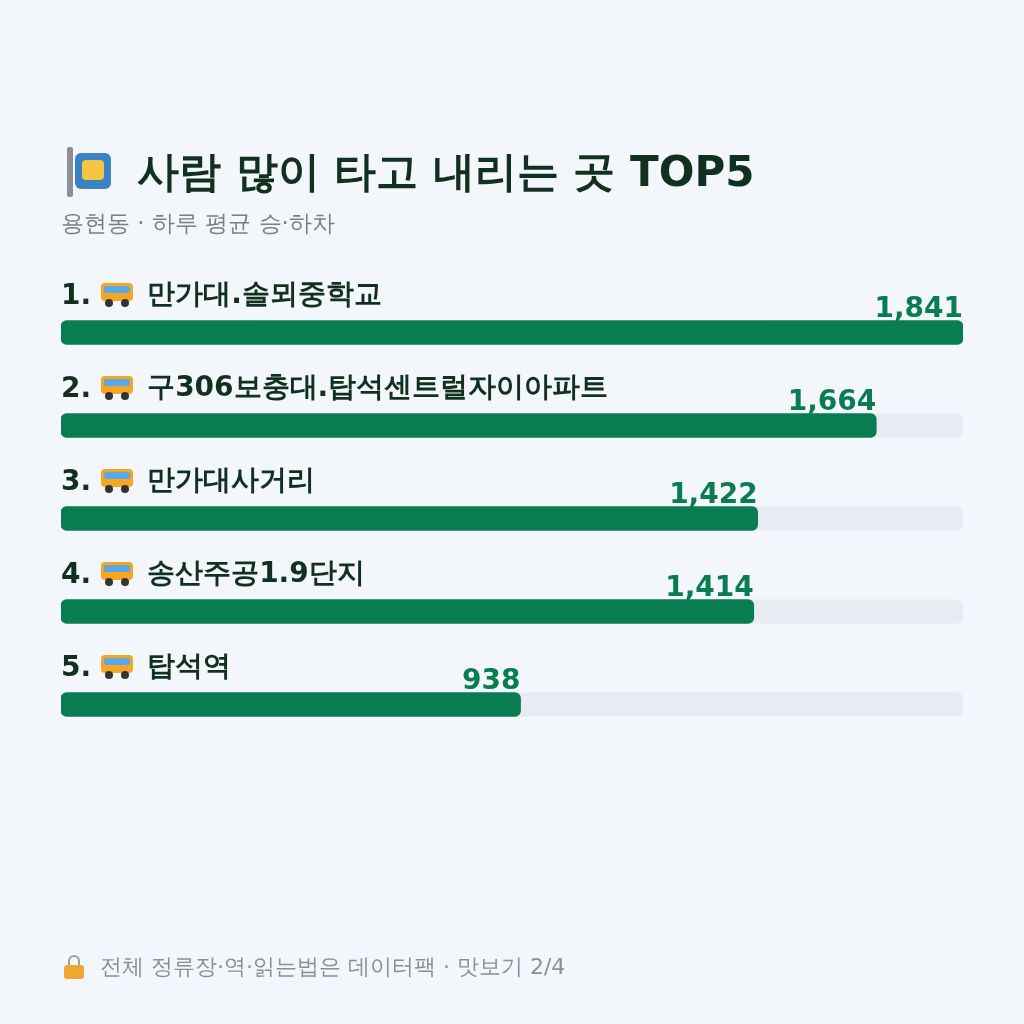 This screenshot has width=1024, height=1024. What do you see at coordinates (146, 666) in the screenshot?
I see `category-label: 5. 탑석역` at bounding box center [146, 666].